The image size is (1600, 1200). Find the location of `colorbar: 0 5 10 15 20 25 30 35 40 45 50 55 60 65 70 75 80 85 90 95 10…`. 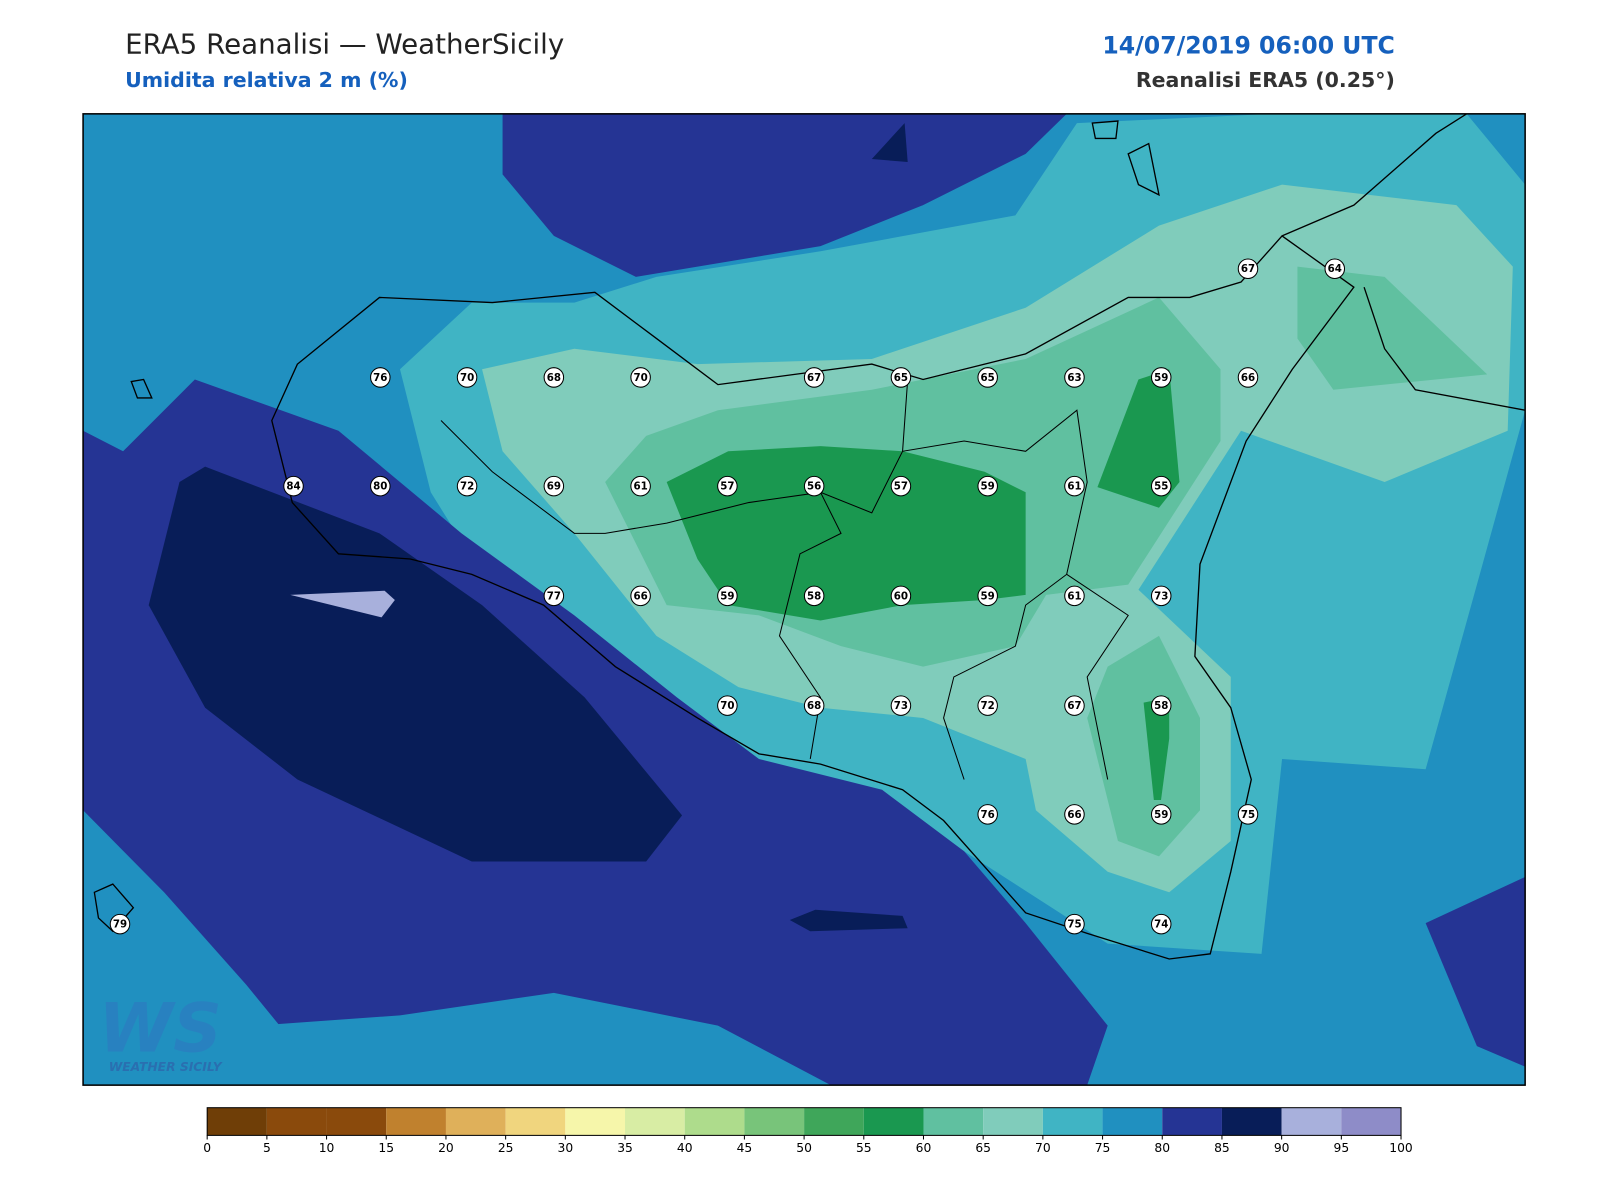

colorbar: 0 5 10 15 20 25 30 35 40 45 50 55 60 65 70 75 80 85 90 95 10… is located at coordinates (808, 1131).